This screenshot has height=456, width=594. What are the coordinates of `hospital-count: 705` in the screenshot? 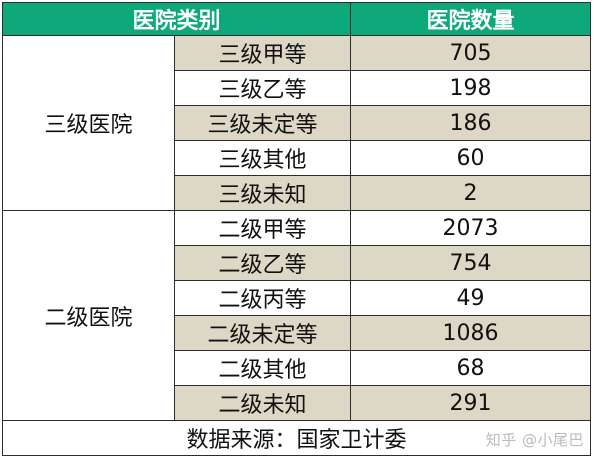 It's located at (471, 53).